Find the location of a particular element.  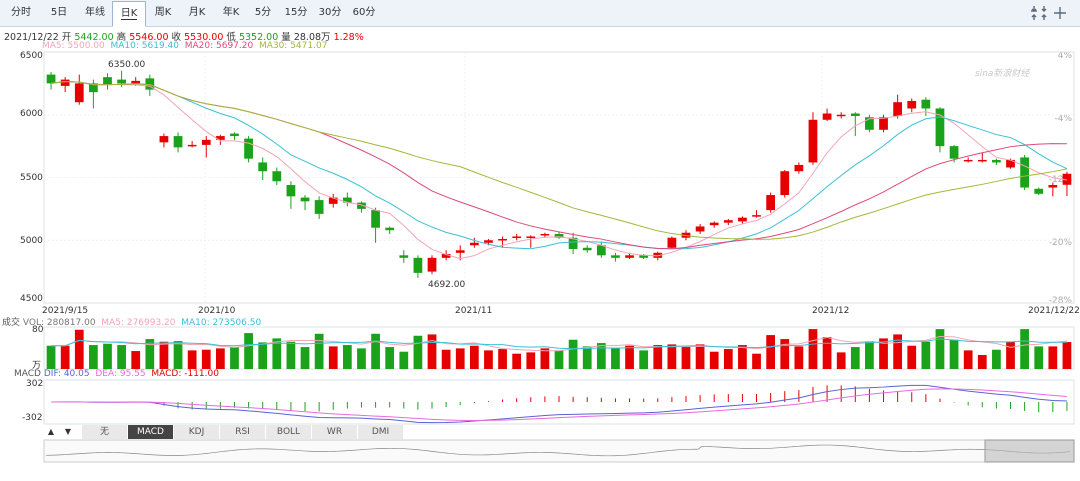

tab-label: 年K is located at coordinates (231, 12).